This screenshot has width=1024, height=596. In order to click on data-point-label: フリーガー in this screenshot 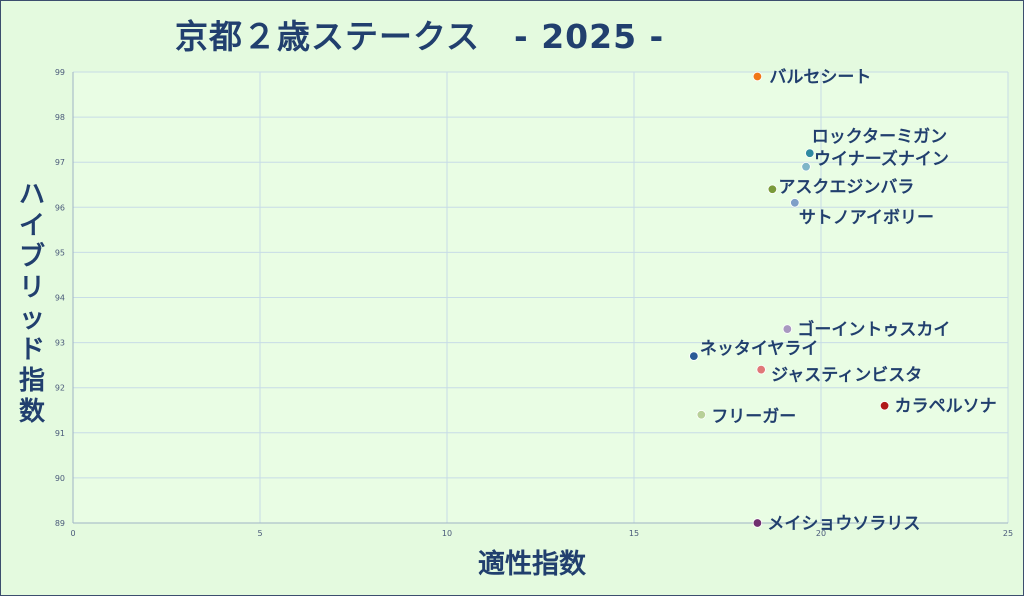, I will do `click(753, 417)`.